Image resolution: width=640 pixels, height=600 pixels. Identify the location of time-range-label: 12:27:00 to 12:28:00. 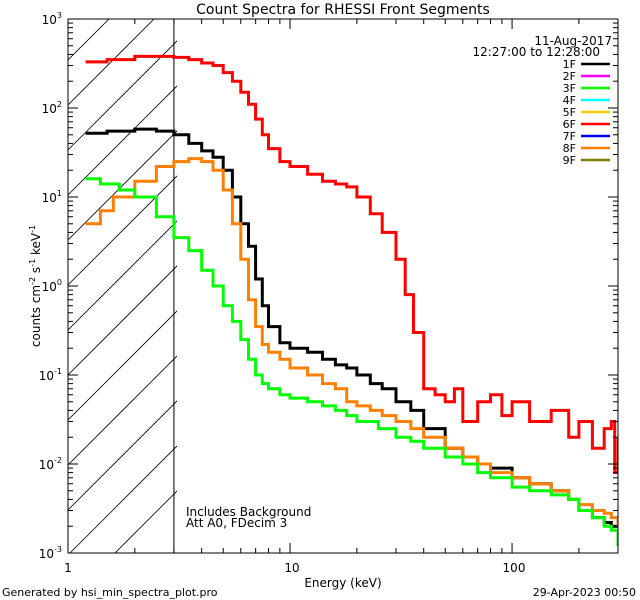
(536, 52).